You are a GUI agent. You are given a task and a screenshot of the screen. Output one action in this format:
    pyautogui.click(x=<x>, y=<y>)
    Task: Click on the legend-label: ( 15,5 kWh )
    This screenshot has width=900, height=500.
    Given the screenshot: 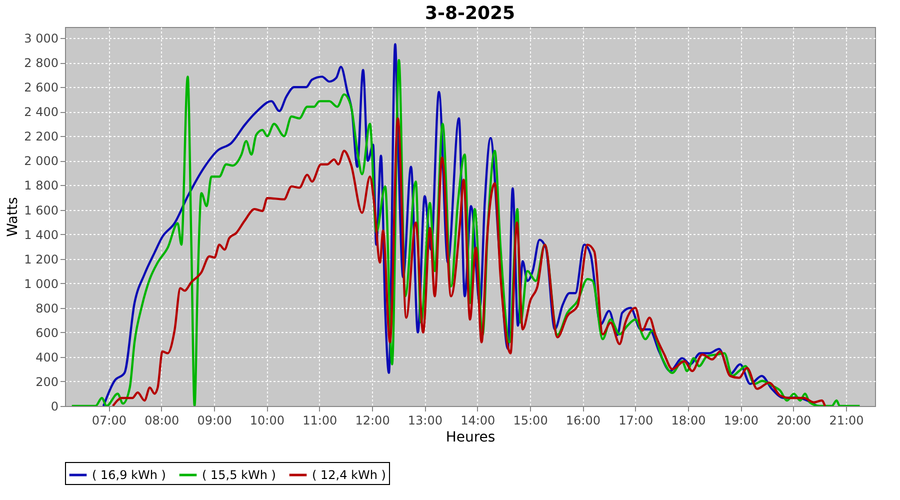 What is the action you would take?
    pyautogui.click(x=239, y=475)
    